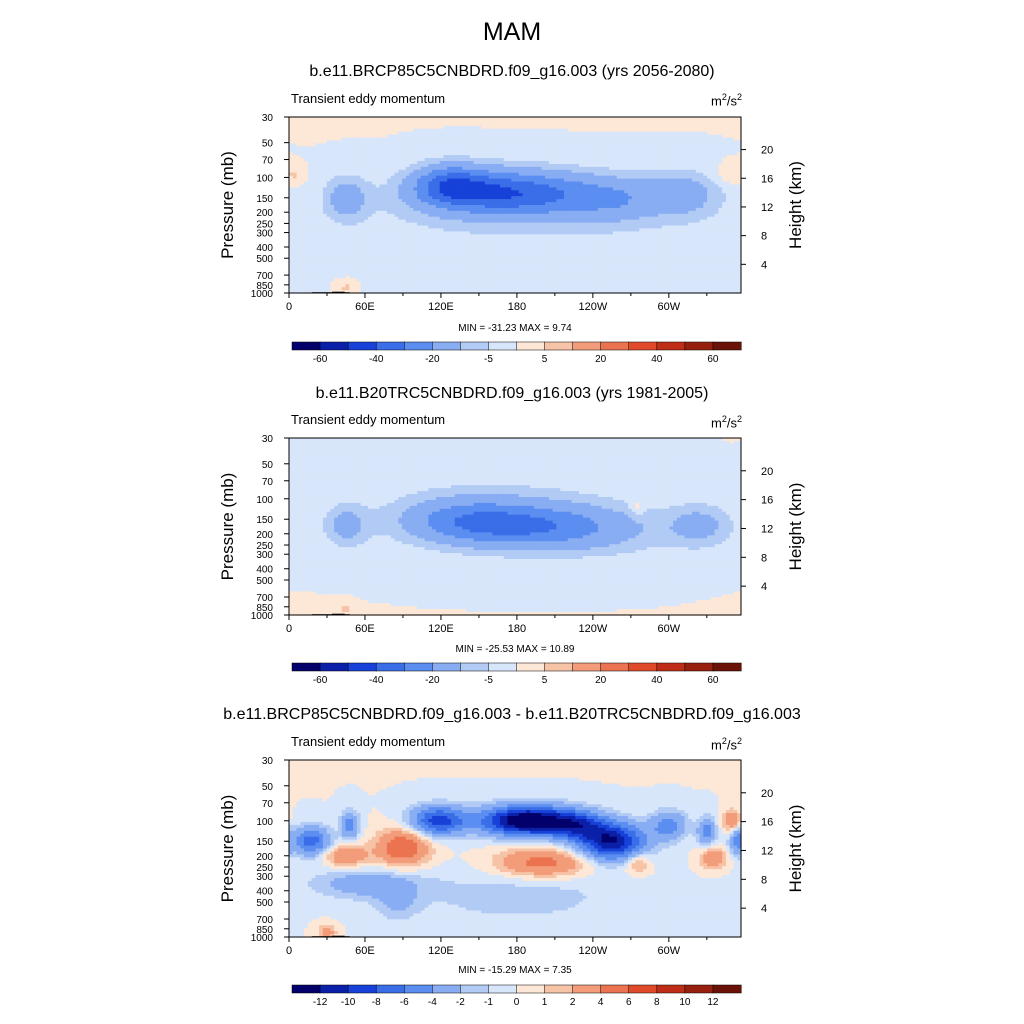 The height and width of the screenshot is (1024, 1024). What do you see at coordinates (348, 1002) in the screenshot?
I see `panel-3-colorbar-label: -10` at bounding box center [348, 1002].